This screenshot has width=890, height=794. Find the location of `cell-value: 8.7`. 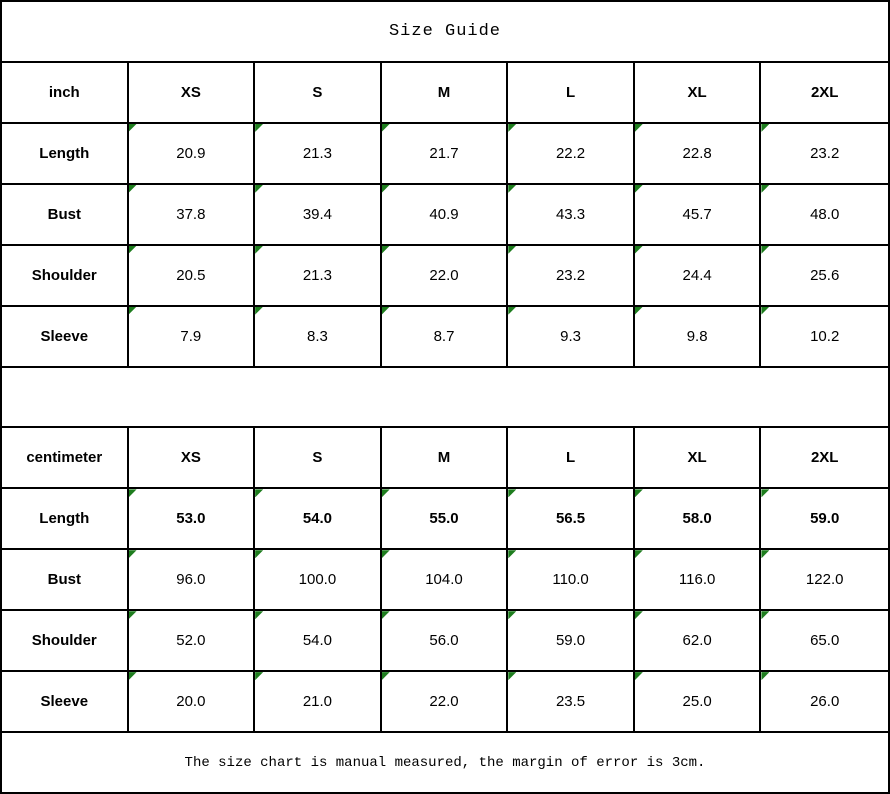

cell-value: 8.7 is located at coordinates (444, 336).